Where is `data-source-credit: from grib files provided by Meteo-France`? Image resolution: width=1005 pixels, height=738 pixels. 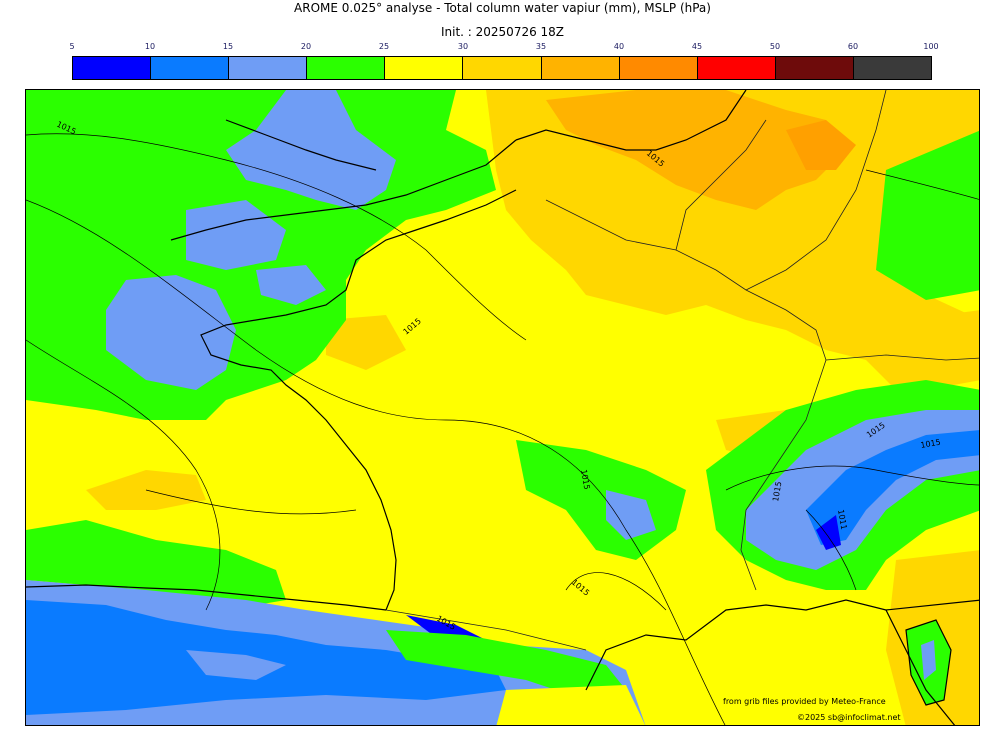
data-source-credit: from grib files provided by Meteo-France is located at coordinates (804, 701).